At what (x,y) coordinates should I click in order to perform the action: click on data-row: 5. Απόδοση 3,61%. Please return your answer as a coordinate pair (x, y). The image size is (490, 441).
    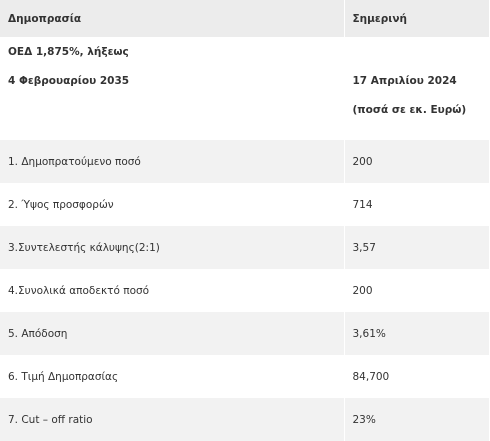
    Looking at the image, I should click on (245, 333).